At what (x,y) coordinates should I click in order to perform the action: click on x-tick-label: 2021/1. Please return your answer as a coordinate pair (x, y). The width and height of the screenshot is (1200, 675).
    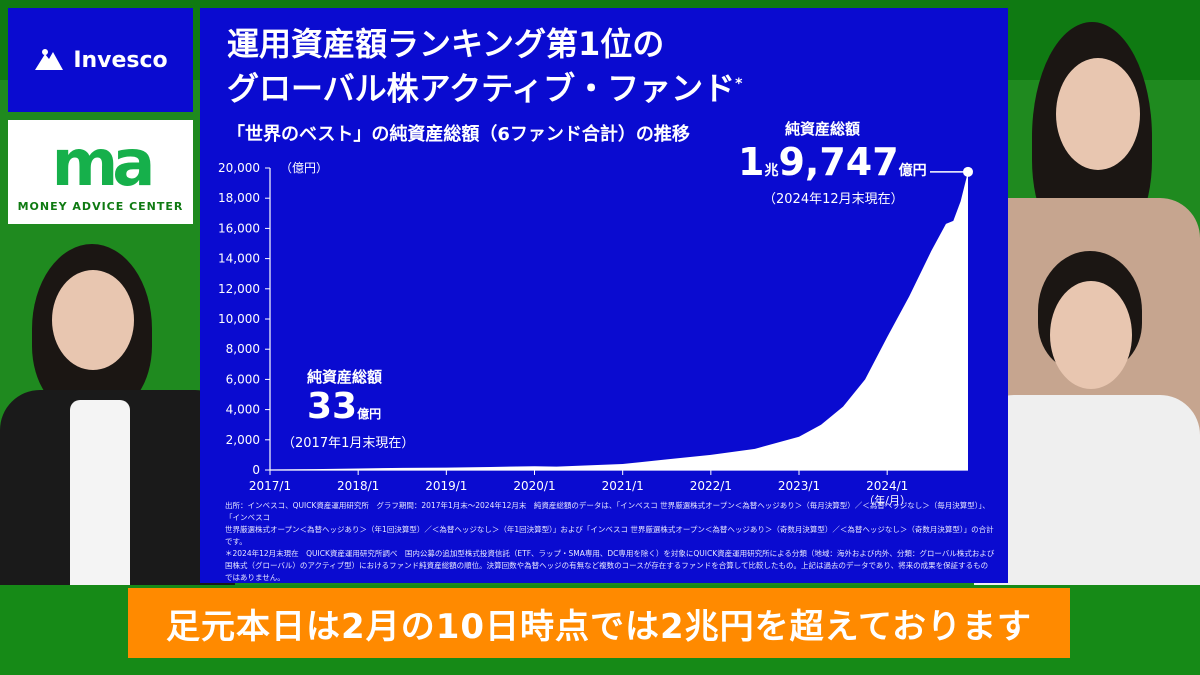
    Looking at the image, I should click on (623, 486).